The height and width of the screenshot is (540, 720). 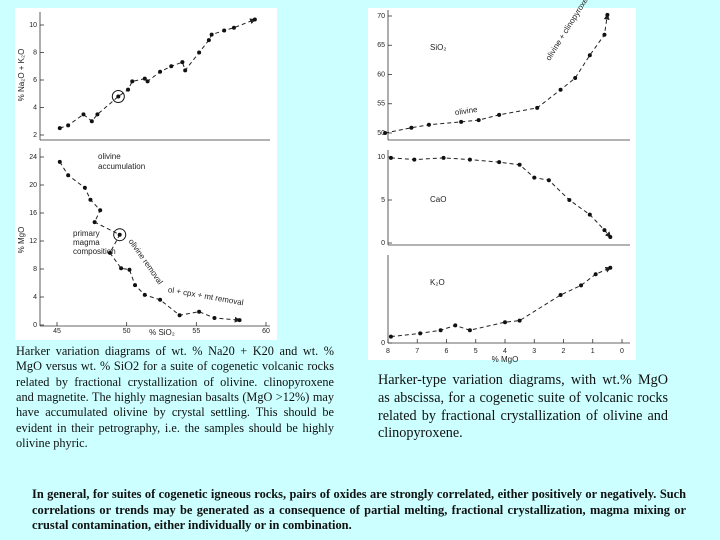 What do you see at coordinates (438, 47) in the screenshot?
I see `annotation: SiO₂` at bounding box center [438, 47].